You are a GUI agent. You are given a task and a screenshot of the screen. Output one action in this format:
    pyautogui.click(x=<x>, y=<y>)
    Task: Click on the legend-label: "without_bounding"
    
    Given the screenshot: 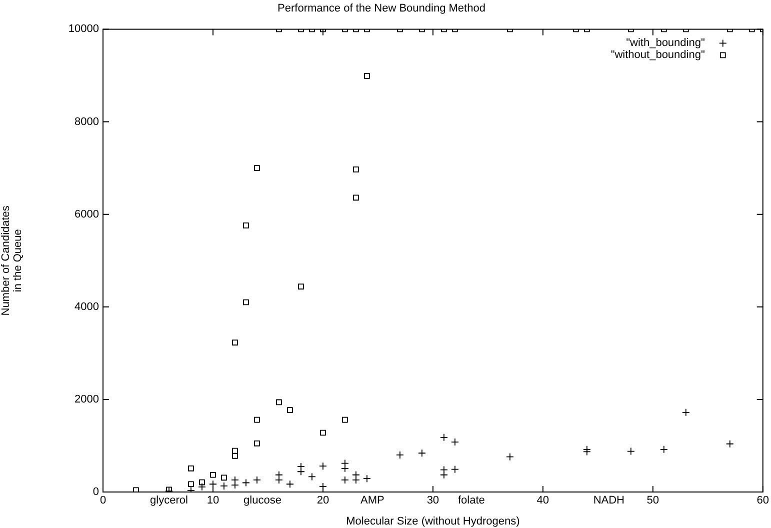 What is the action you would take?
    pyautogui.click(x=657, y=55)
    